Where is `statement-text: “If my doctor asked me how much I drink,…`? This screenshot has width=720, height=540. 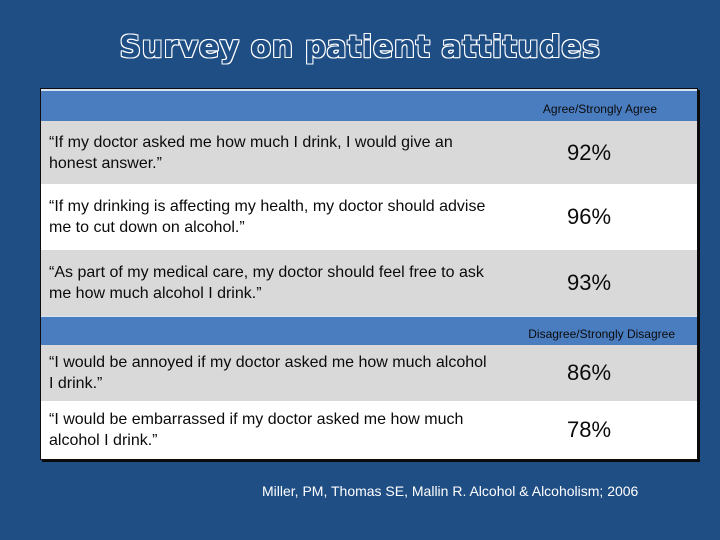
statement-text: “If my doctor asked me how much I drink,… is located at coordinates (251, 152).